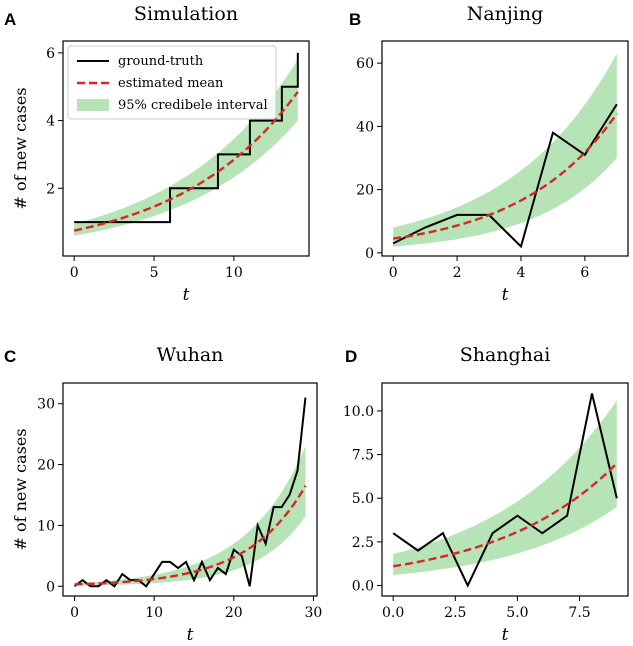  What do you see at coordinates (46, 405) in the screenshot?
I see `y-tick-label: 30` at bounding box center [46, 405].